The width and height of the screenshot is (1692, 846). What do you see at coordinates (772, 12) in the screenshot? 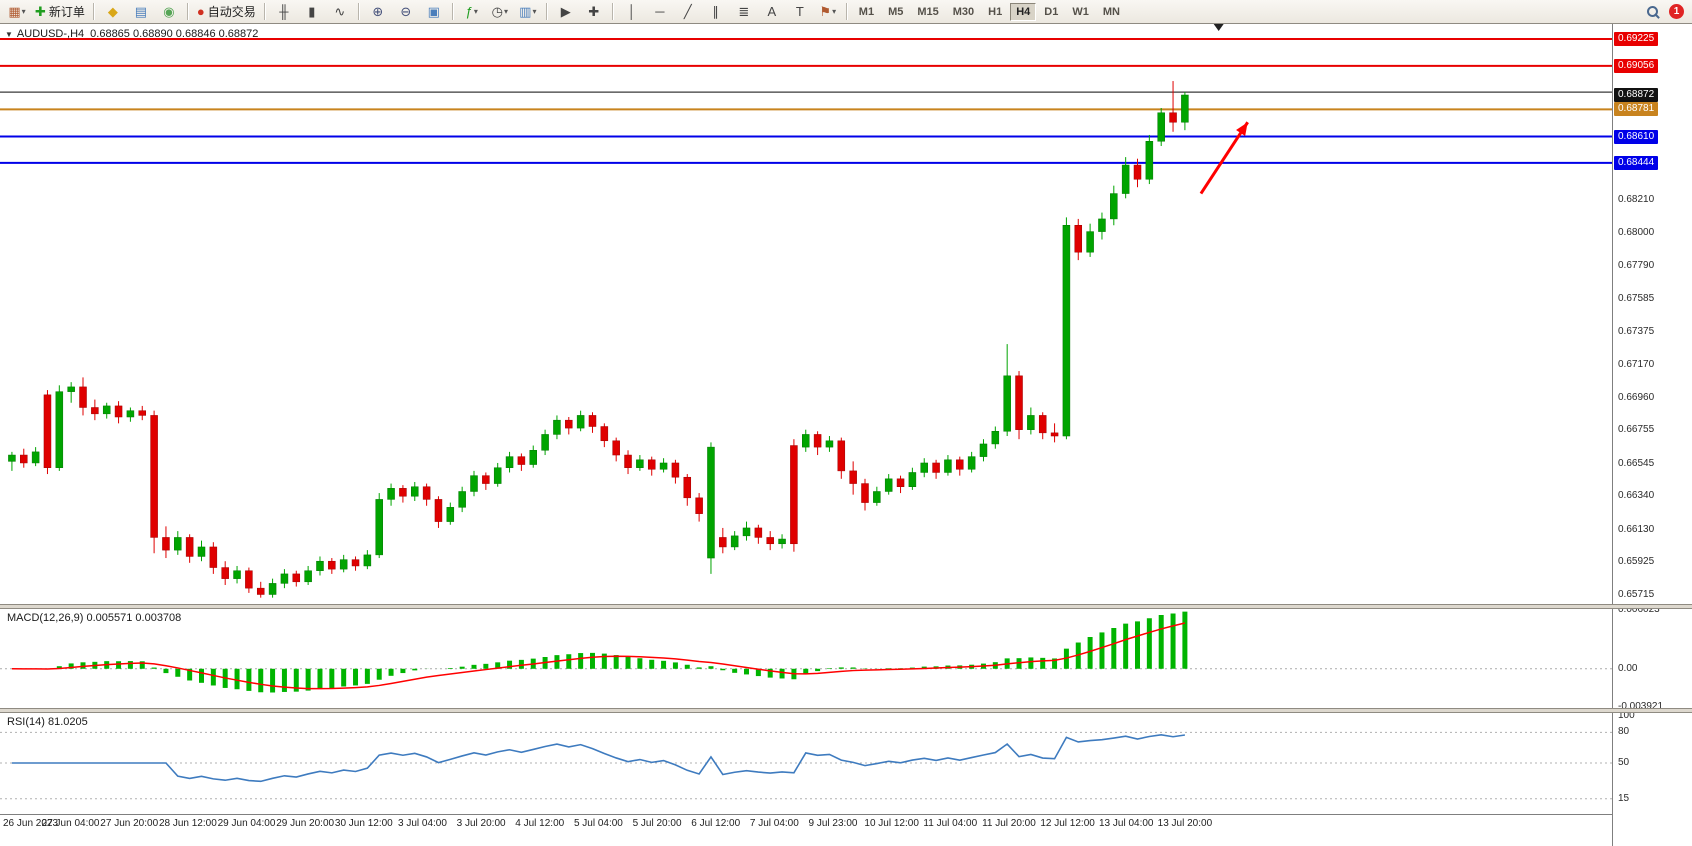
I see `text-tool-button: A` at bounding box center [772, 12].